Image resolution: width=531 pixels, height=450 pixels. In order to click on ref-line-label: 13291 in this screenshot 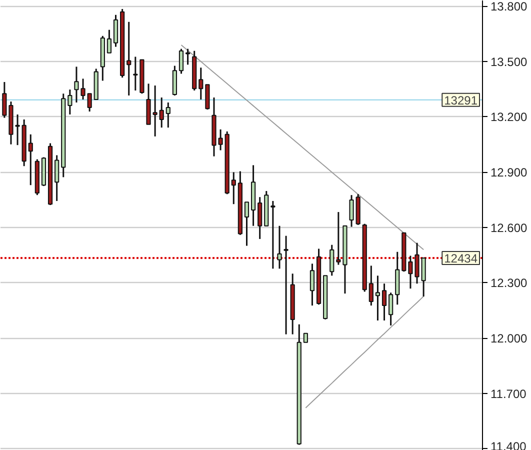, I will do `click(461, 100)`.